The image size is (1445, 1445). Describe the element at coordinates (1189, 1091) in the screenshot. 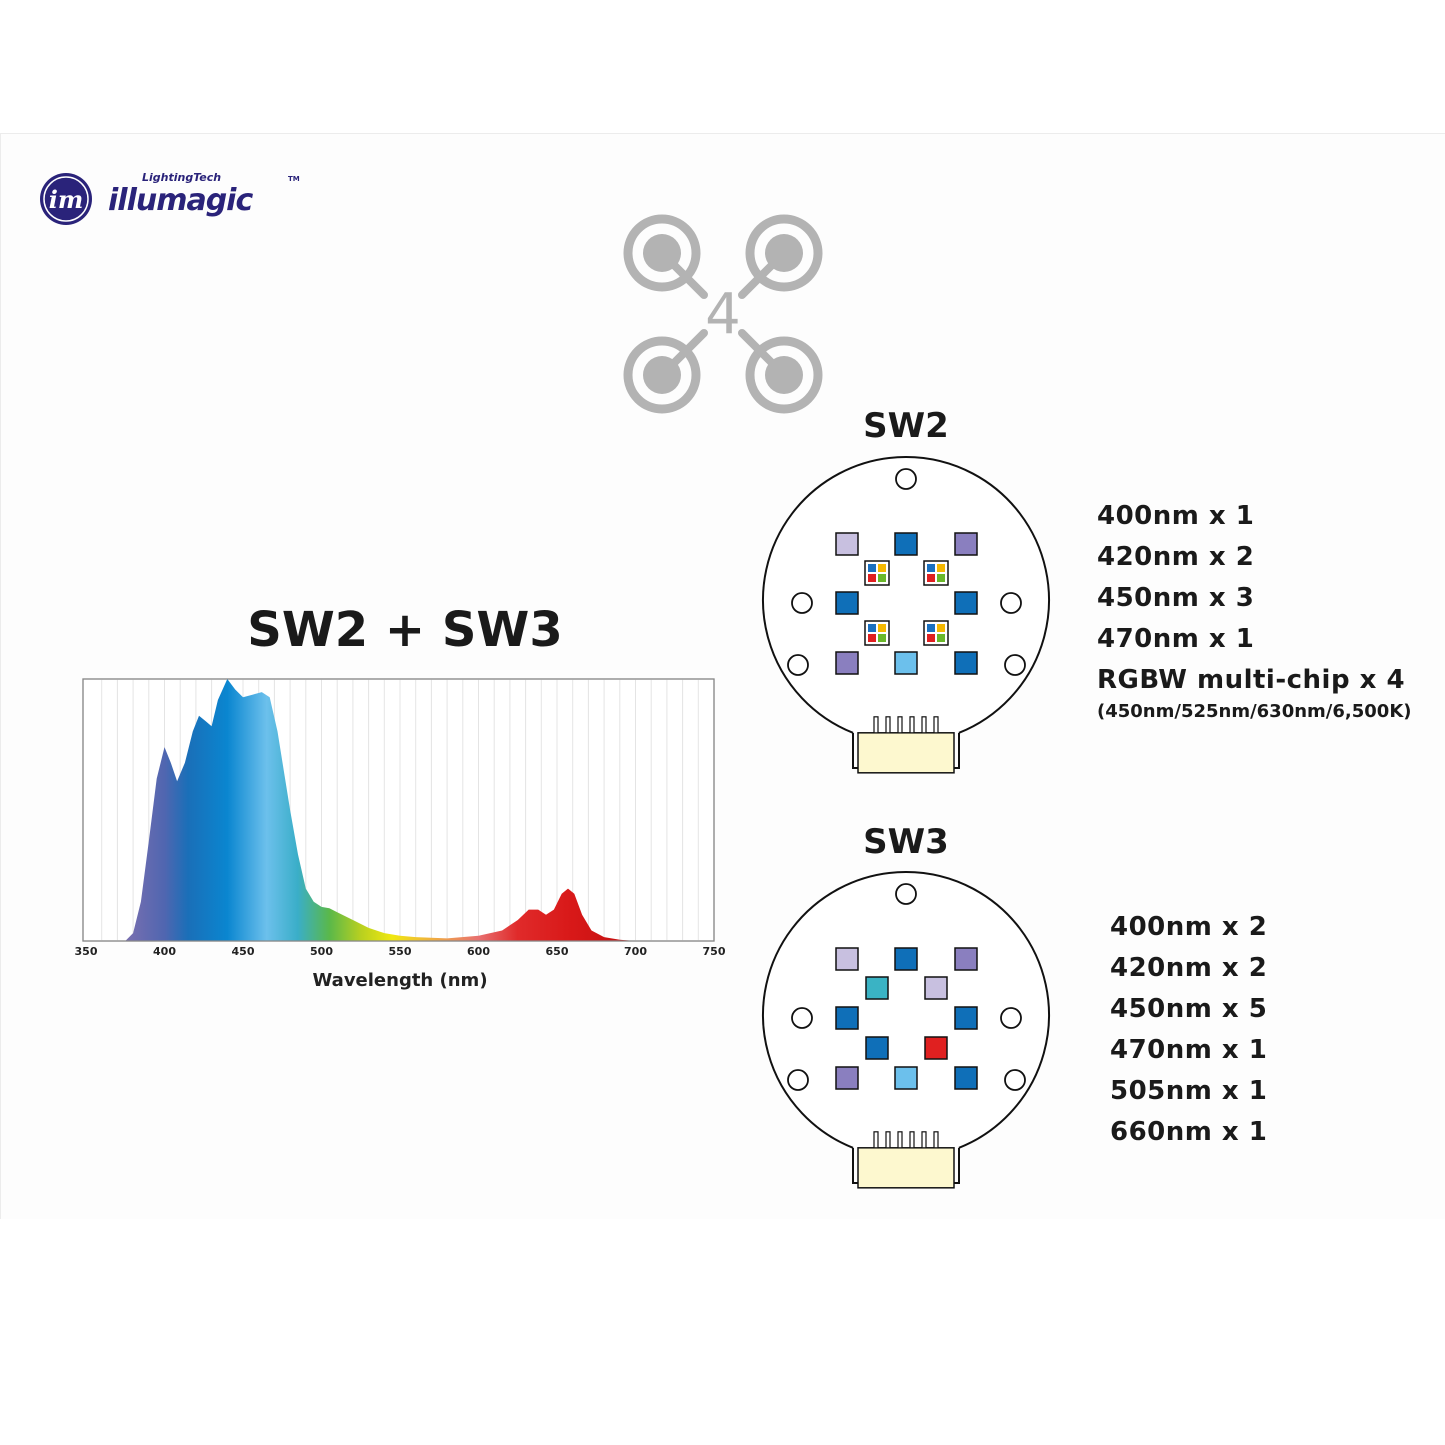

I see `spec-item: 505nm x 1` at that location.